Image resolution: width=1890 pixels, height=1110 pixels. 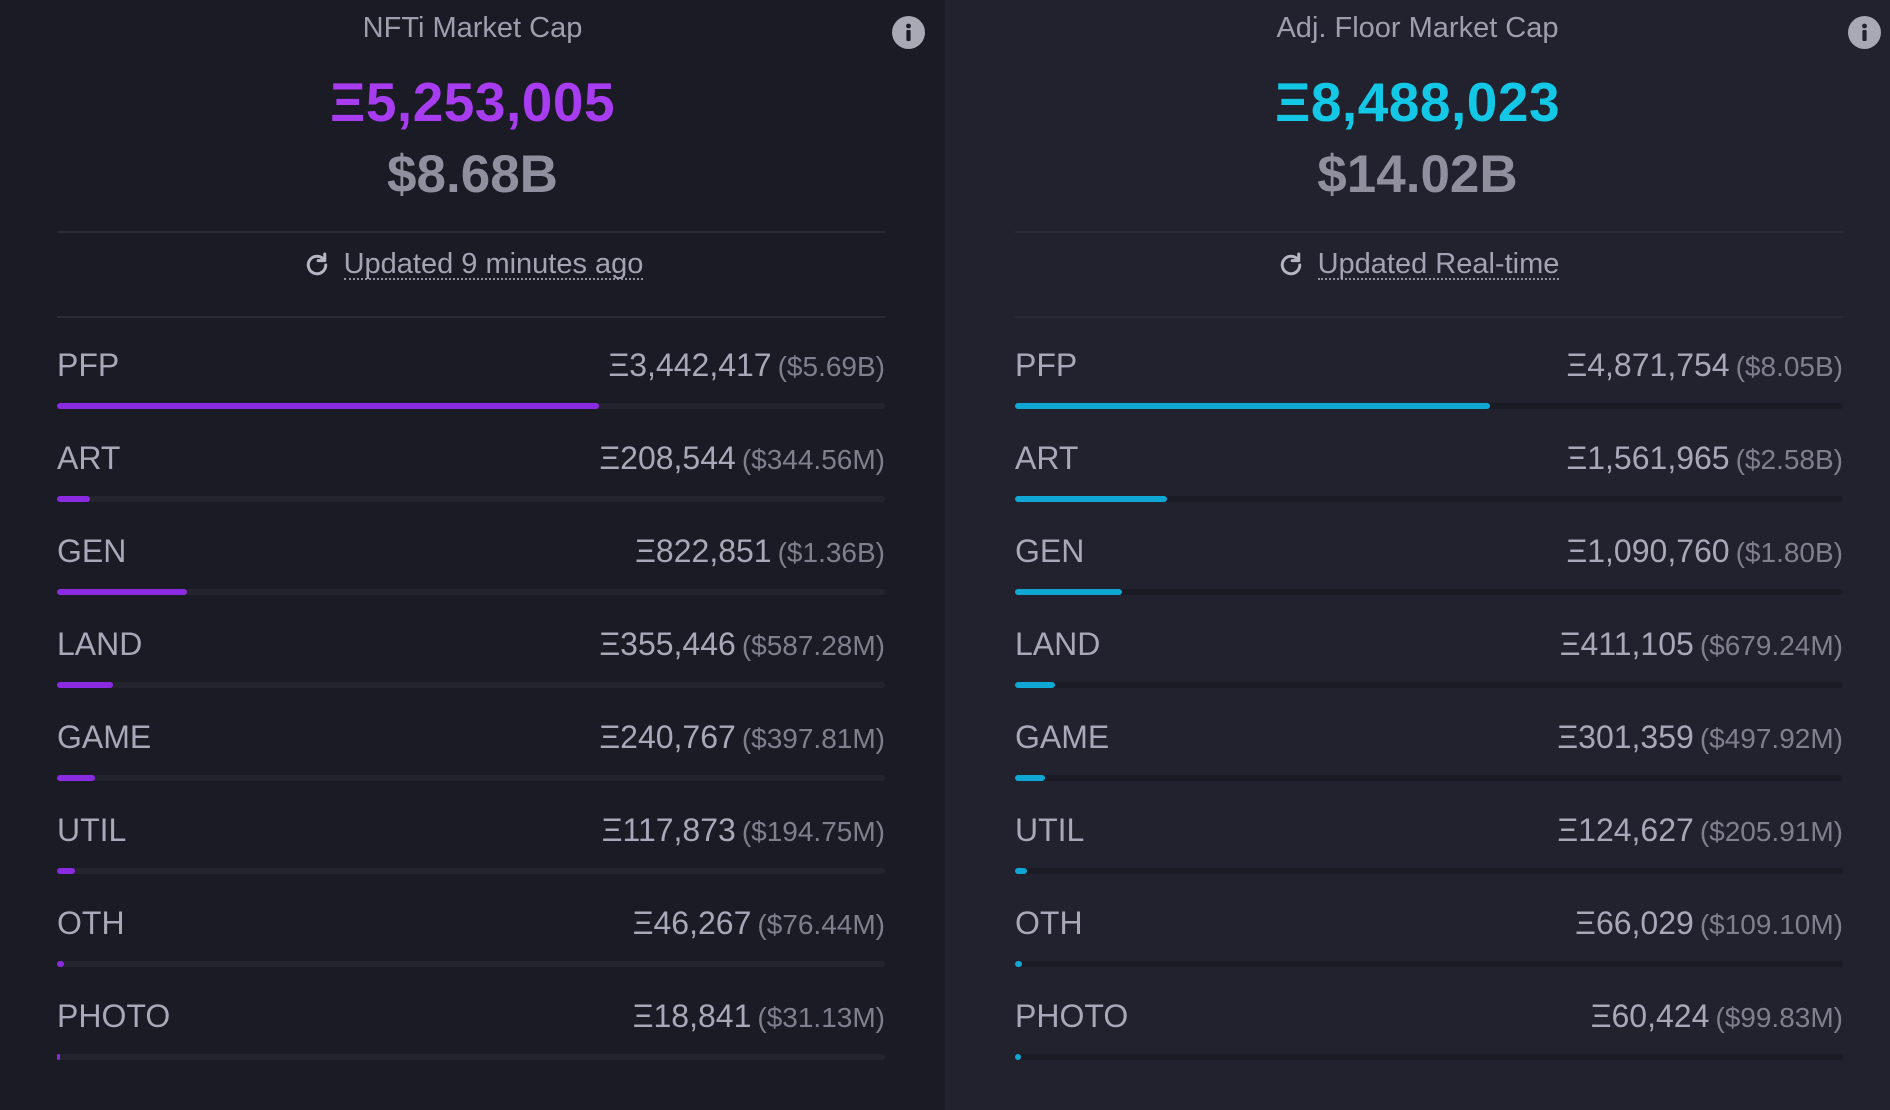 What do you see at coordinates (746, 365) in the screenshot?
I see `category-value: Ξ3,442,417 ($5.69B)` at bounding box center [746, 365].